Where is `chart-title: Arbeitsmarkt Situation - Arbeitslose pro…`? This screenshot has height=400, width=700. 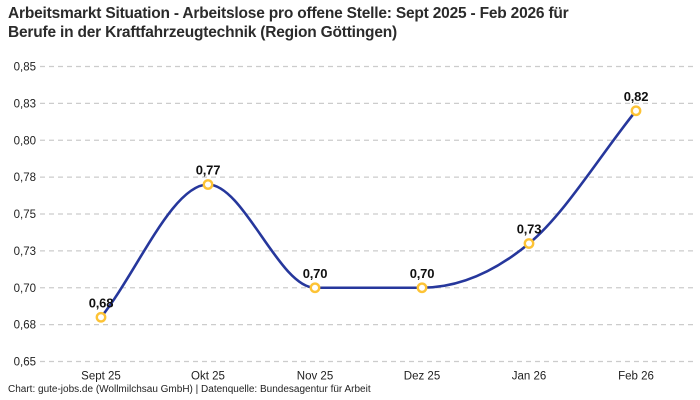
chart-title: Arbeitsmarkt Situation - Arbeitslose pro… is located at coordinates (346, 23).